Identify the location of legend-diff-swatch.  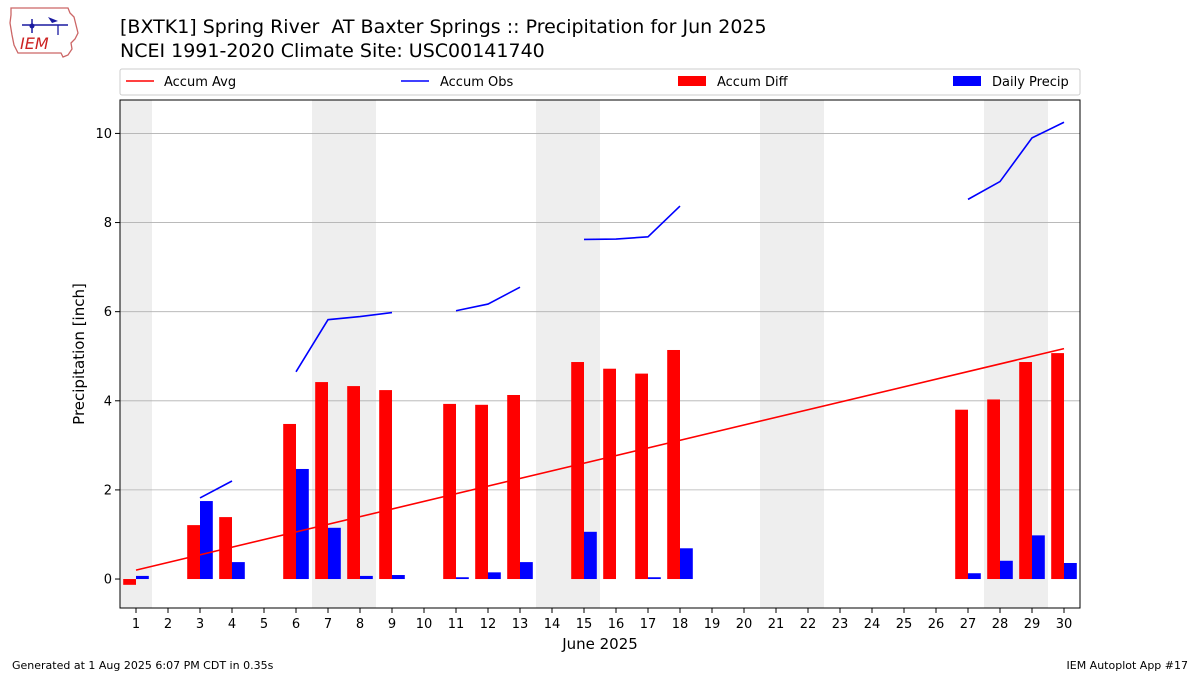
(692, 81).